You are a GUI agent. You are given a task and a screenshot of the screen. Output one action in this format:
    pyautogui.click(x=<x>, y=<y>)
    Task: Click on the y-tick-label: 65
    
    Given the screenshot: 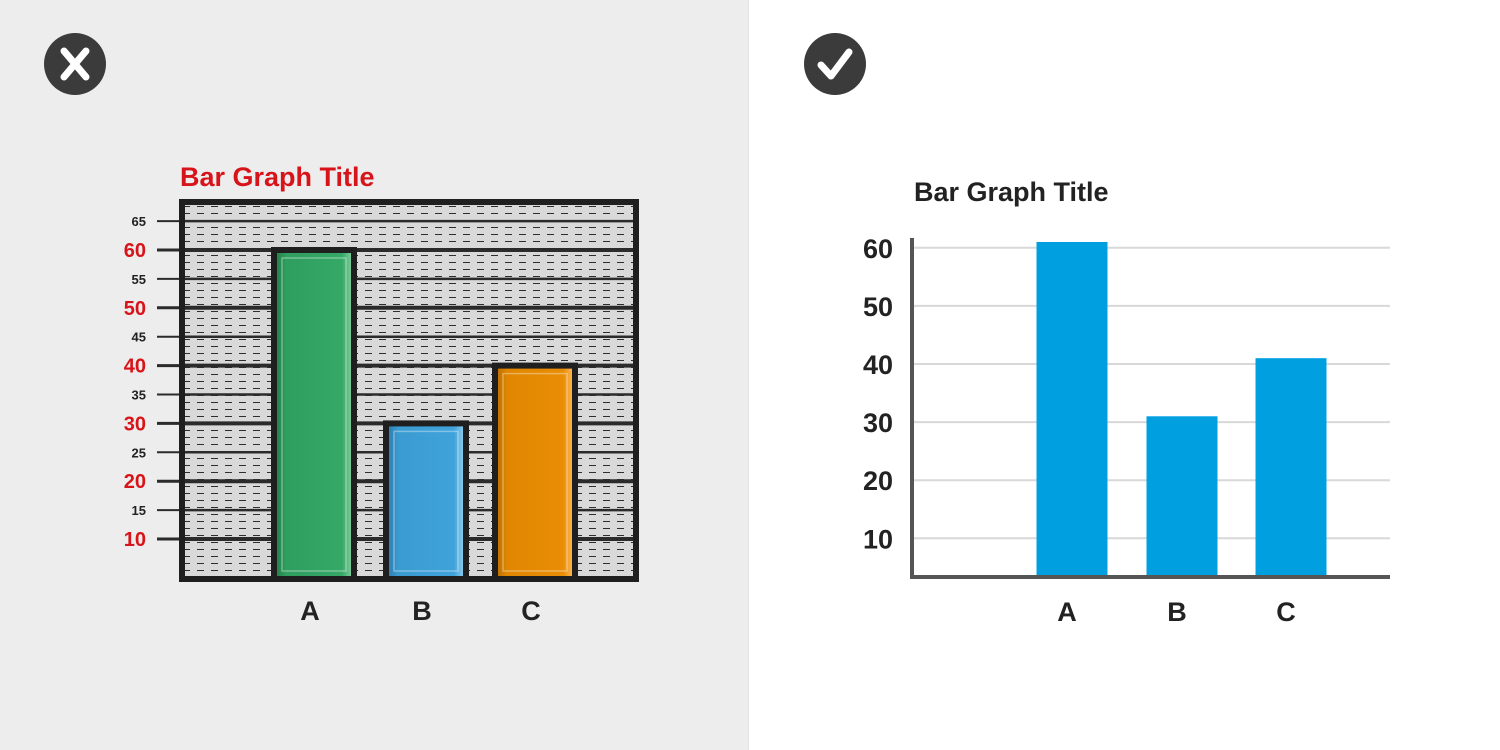 What is the action you would take?
    pyautogui.click(x=139, y=221)
    